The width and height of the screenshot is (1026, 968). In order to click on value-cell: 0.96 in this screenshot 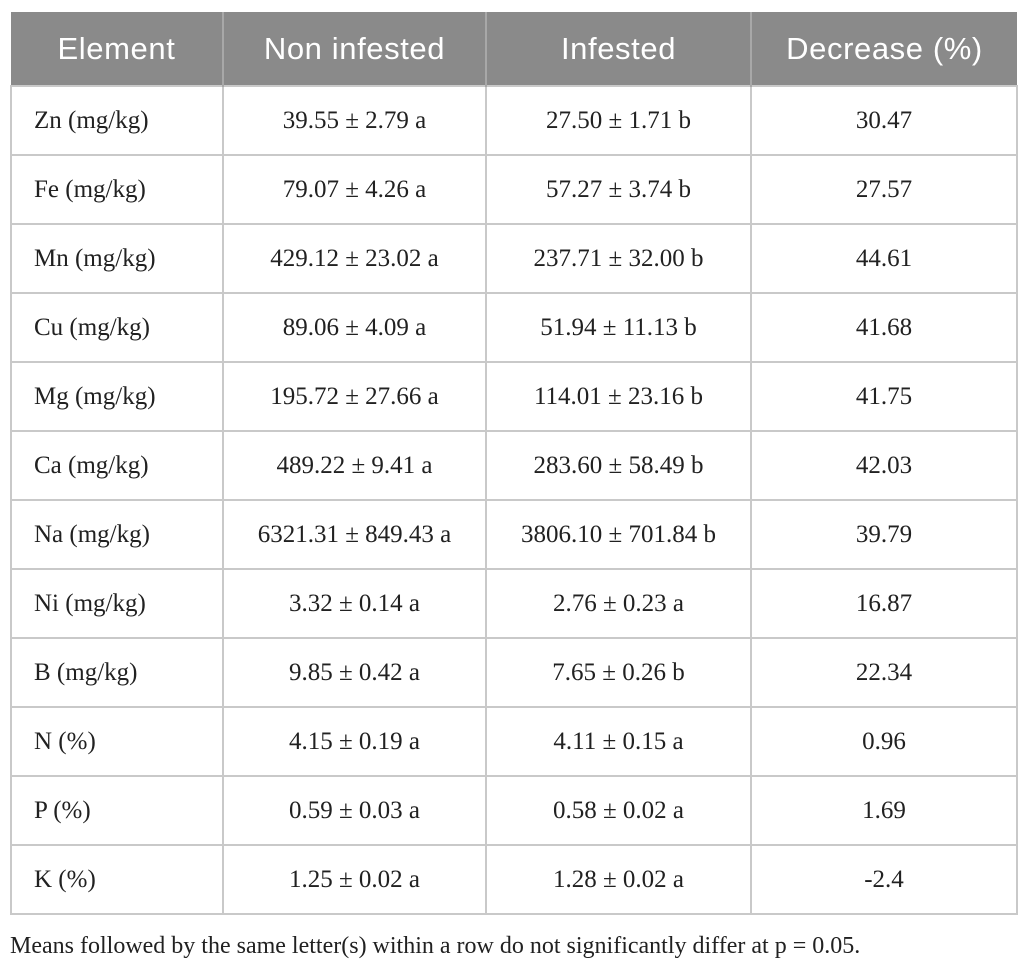, I will do `click(884, 741)`.